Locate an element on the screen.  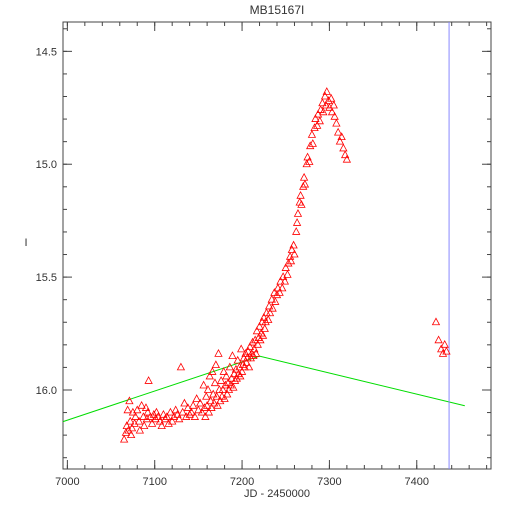
x-tick-label: 7400 is located at coordinates (417, 482).